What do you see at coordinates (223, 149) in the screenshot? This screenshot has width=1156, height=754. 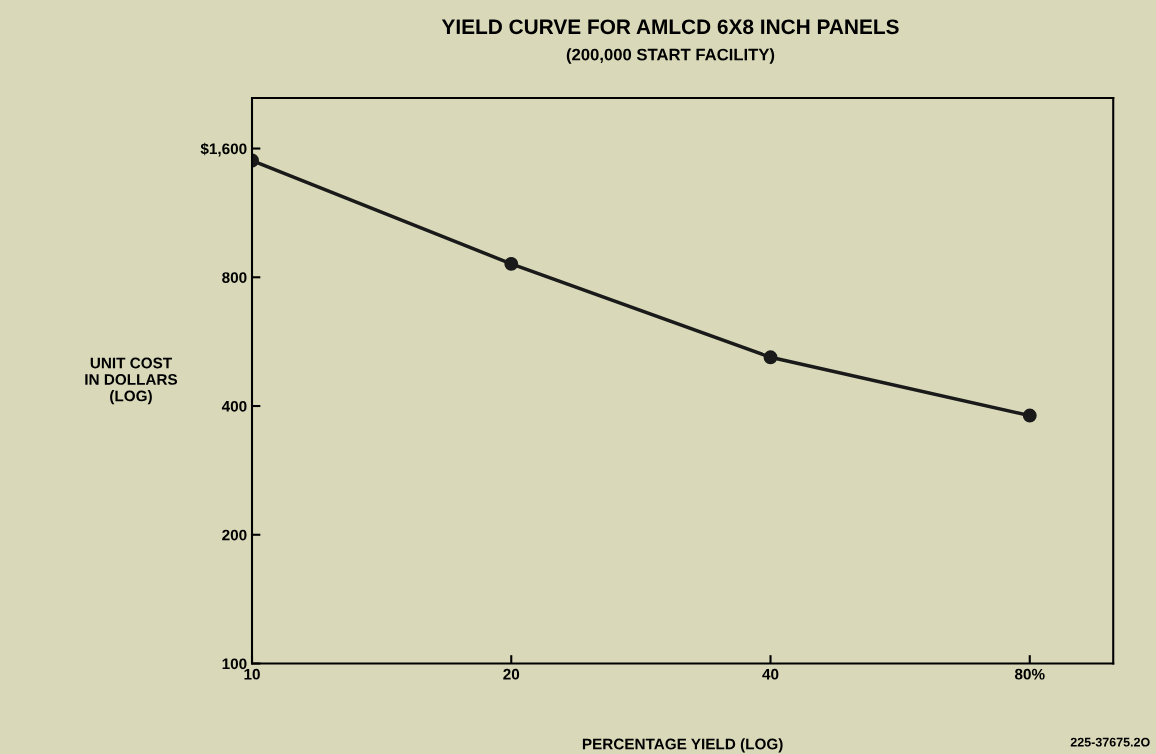 I see `y-tick-label: $1,600` at bounding box center [223, 149].